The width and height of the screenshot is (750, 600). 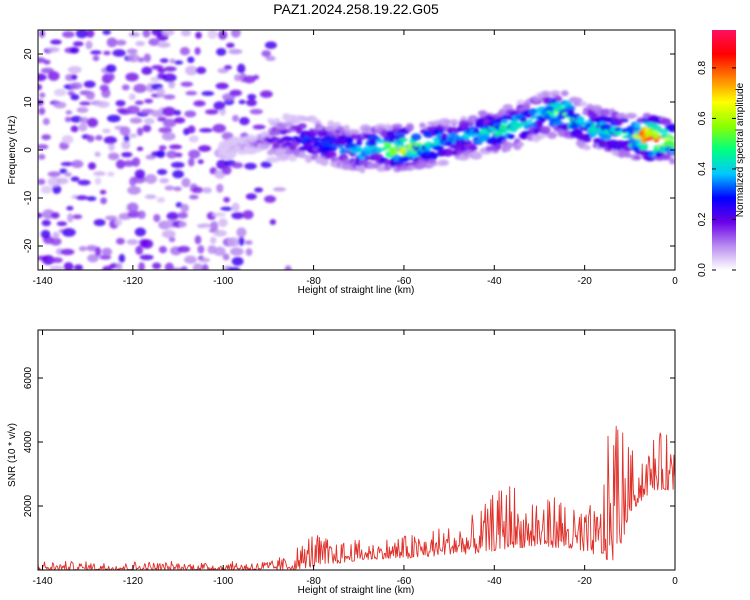 I want to click on tick-label: -80, so click(x=313, y=581).